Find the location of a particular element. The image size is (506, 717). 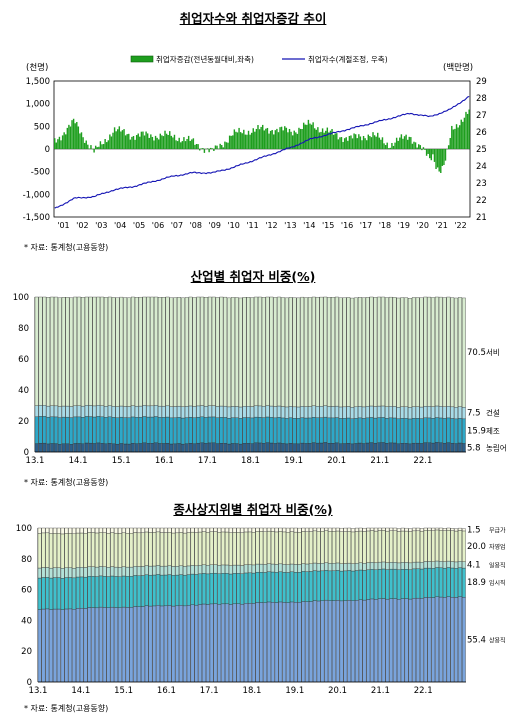

series-value-label: 18.9 is located at coordinates (476, 583).